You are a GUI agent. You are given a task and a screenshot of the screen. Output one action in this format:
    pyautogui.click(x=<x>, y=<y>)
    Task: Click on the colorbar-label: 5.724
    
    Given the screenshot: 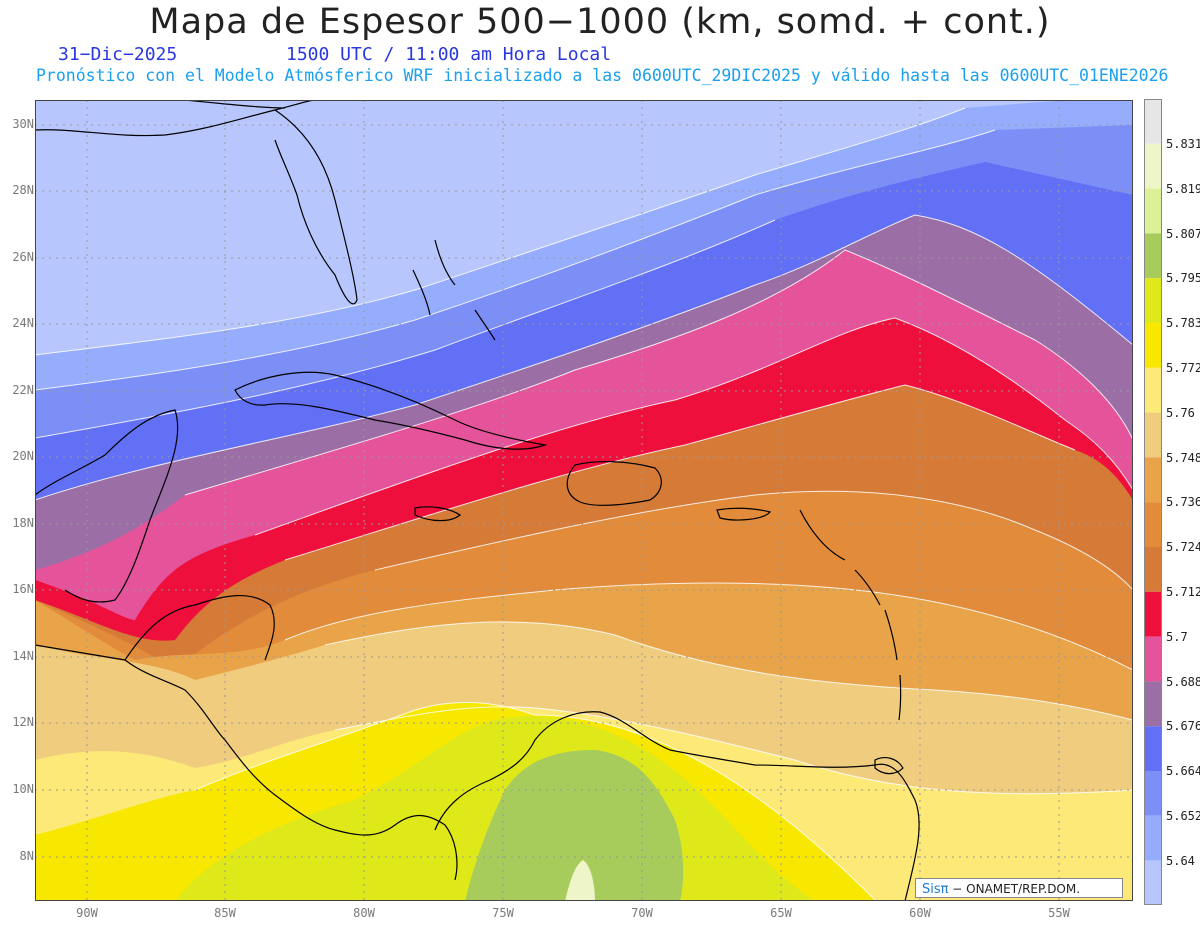 What is the action you would take?
    pyautogui.click(x=1183, y=547)
    